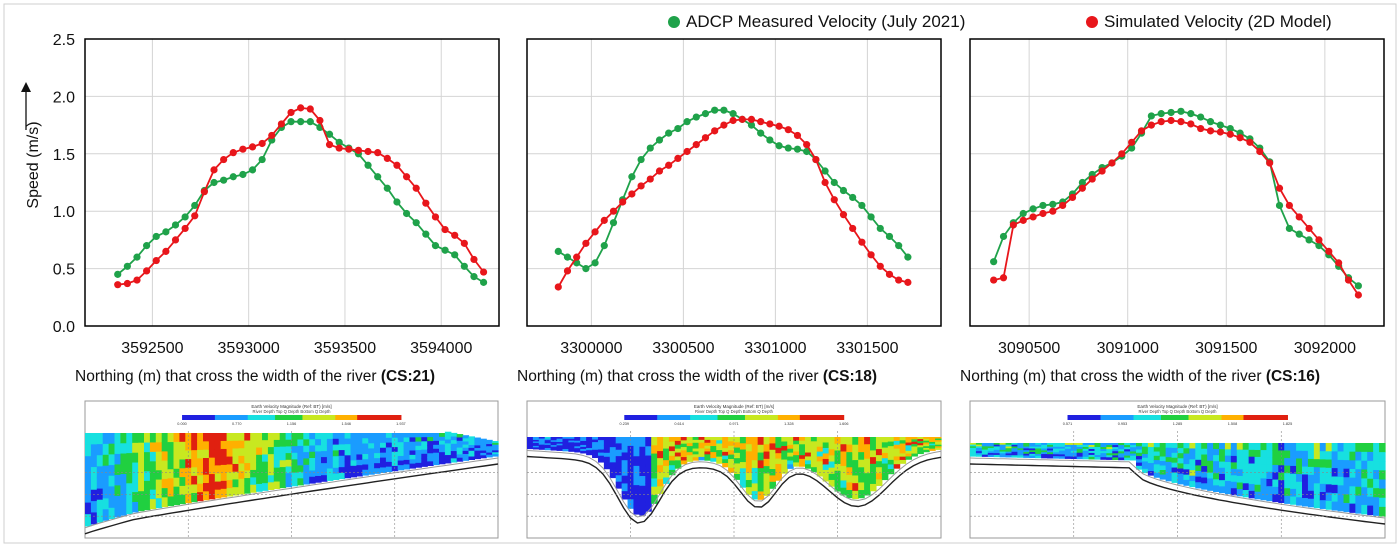  What do you see at coordinates (826, 21) in the screenshot?
I see `legend-measured-label: ADCP Measured Velocity (July 2021)` at bounding box center [826, 21].